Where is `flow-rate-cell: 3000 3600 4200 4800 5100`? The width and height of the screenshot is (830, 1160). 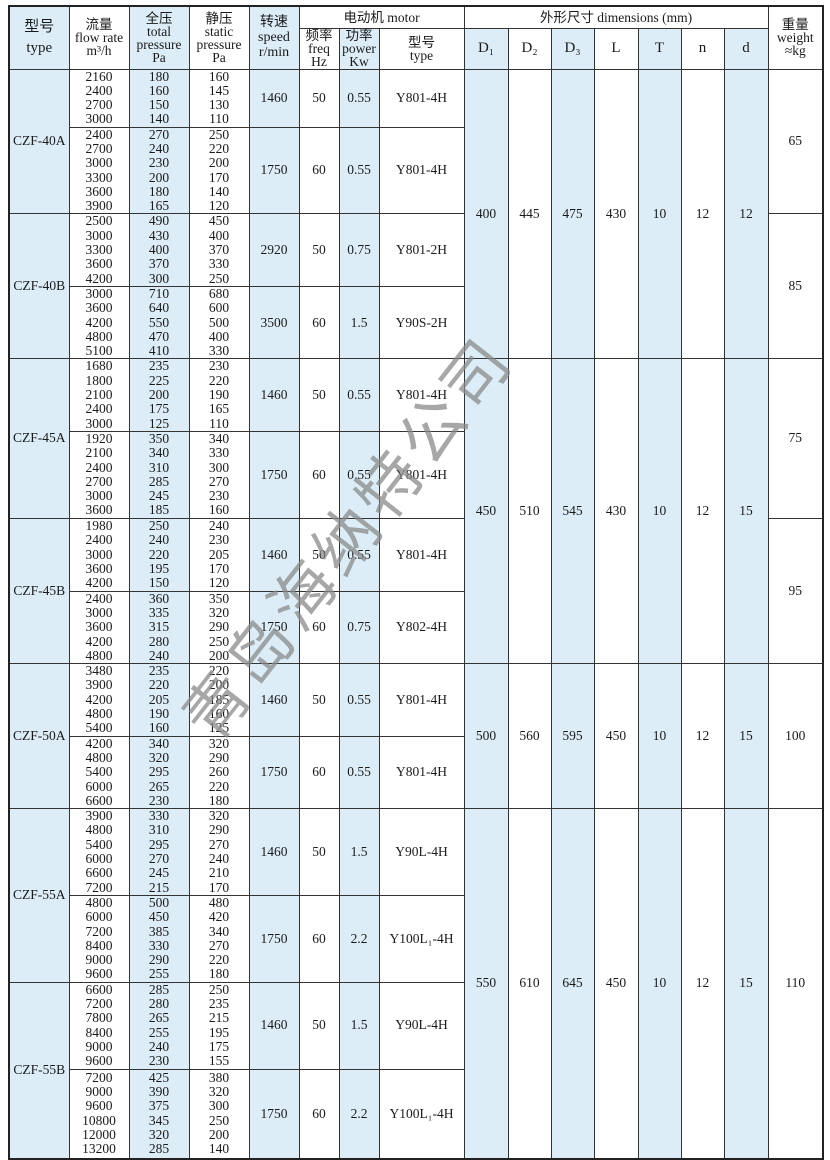 flow-rate-cell: 3000 3600 4200 4800 5100 is located at coordinates (99, 322).